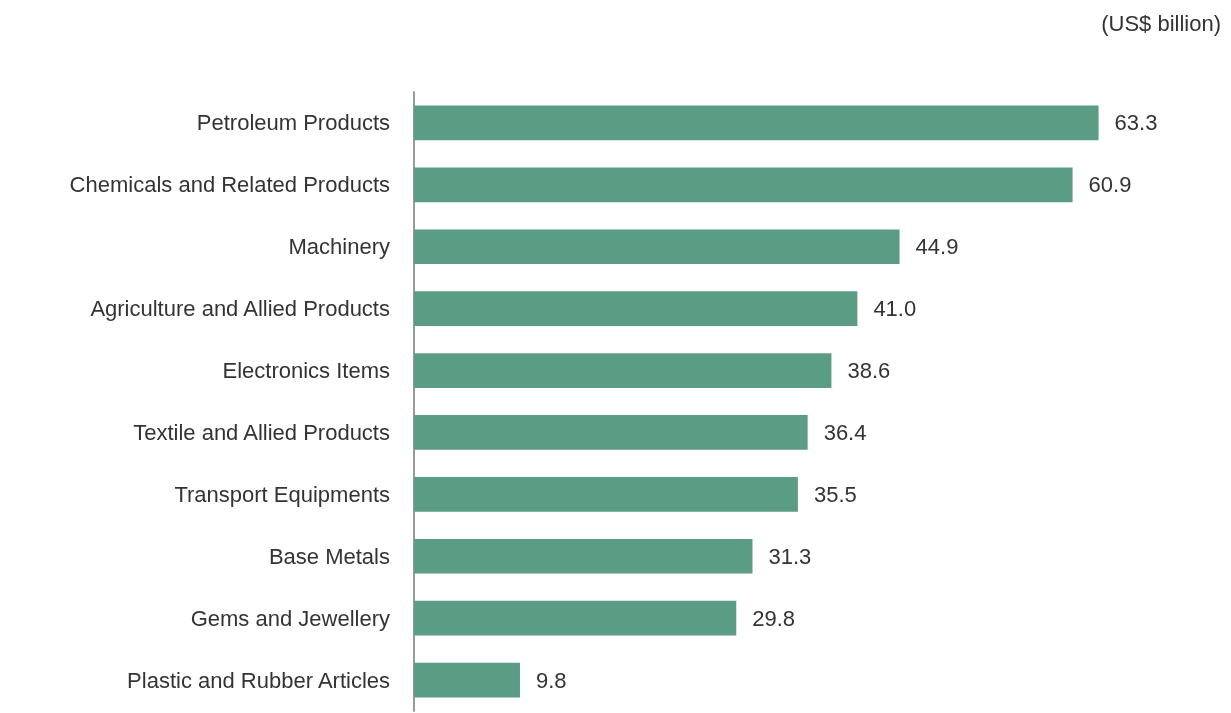 The image size is (1231, 713). I want to click on data-label: 38.6, so click(869, 371).